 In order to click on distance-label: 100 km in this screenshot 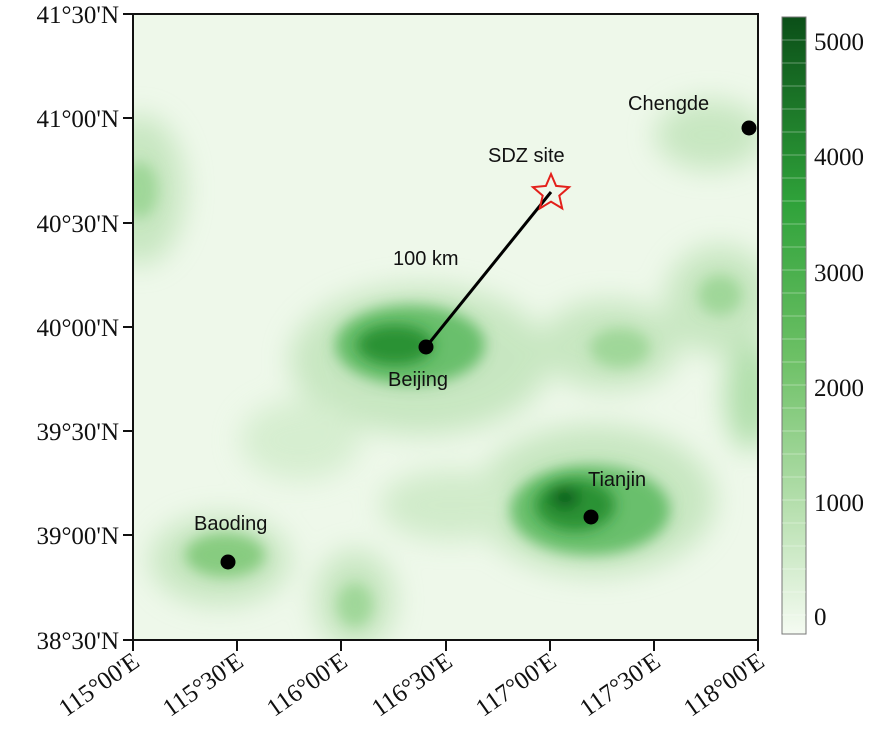, I will do `click(426, 259)`.